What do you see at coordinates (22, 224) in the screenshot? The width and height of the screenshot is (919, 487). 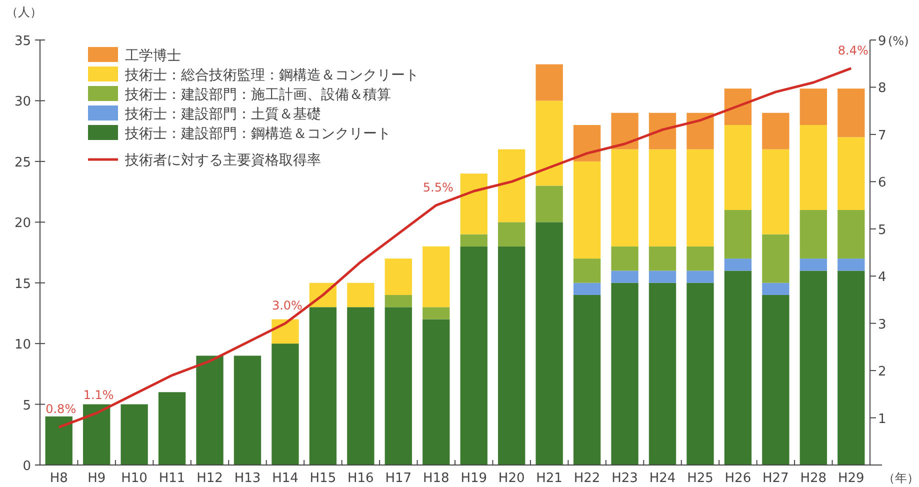 I see `y-tick-label: 20` at bounding box center [22, 224].